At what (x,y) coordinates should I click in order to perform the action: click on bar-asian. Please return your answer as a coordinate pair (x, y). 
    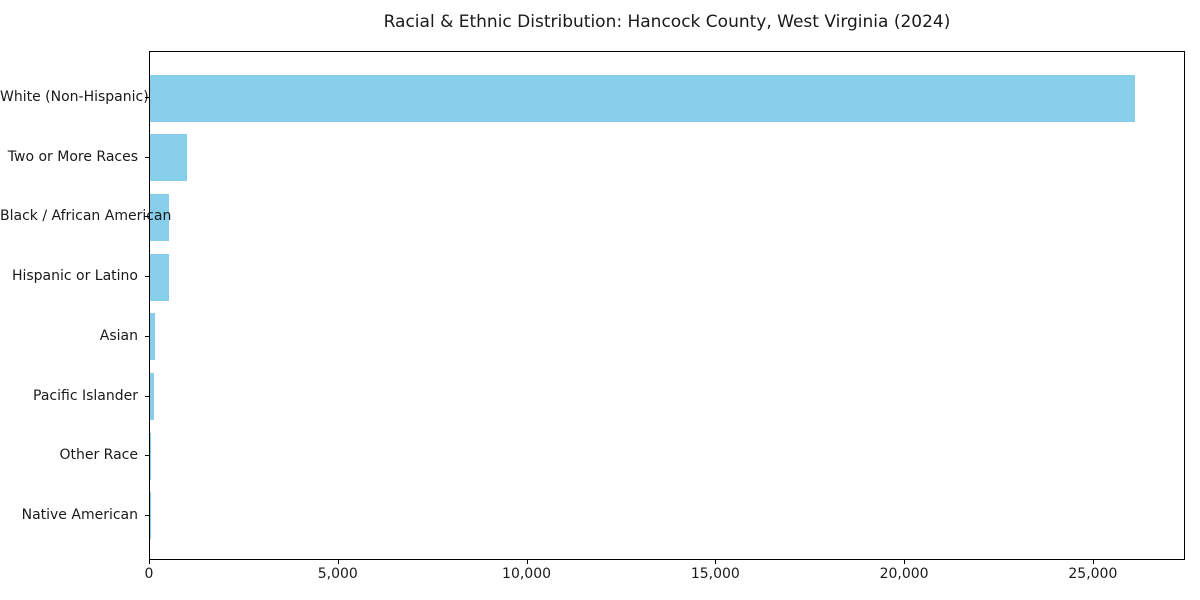
    Looking at the image, I should click on (153, 337).